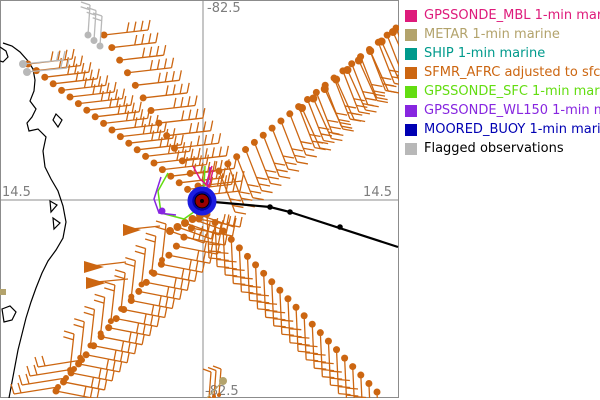  I want to click on wind-barb-arm-center-cluster, so click(201, 227).